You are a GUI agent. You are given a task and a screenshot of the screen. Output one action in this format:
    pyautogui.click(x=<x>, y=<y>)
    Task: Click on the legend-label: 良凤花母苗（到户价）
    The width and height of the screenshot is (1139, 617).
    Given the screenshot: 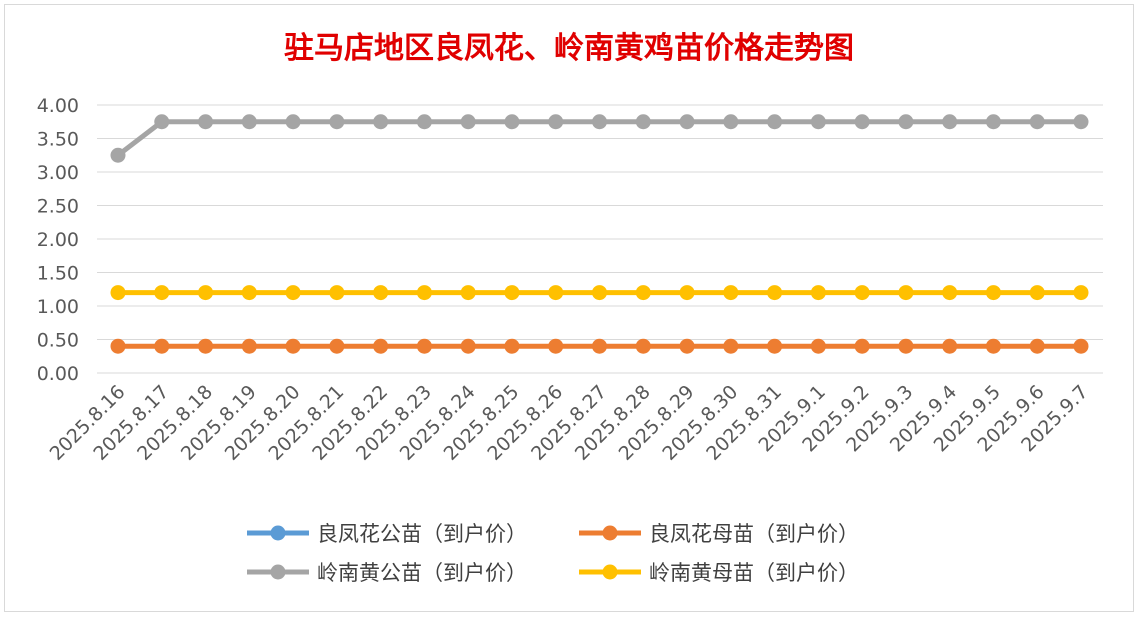 What is the action you would take?
    pyautogui.click(x=754, y=534)
    